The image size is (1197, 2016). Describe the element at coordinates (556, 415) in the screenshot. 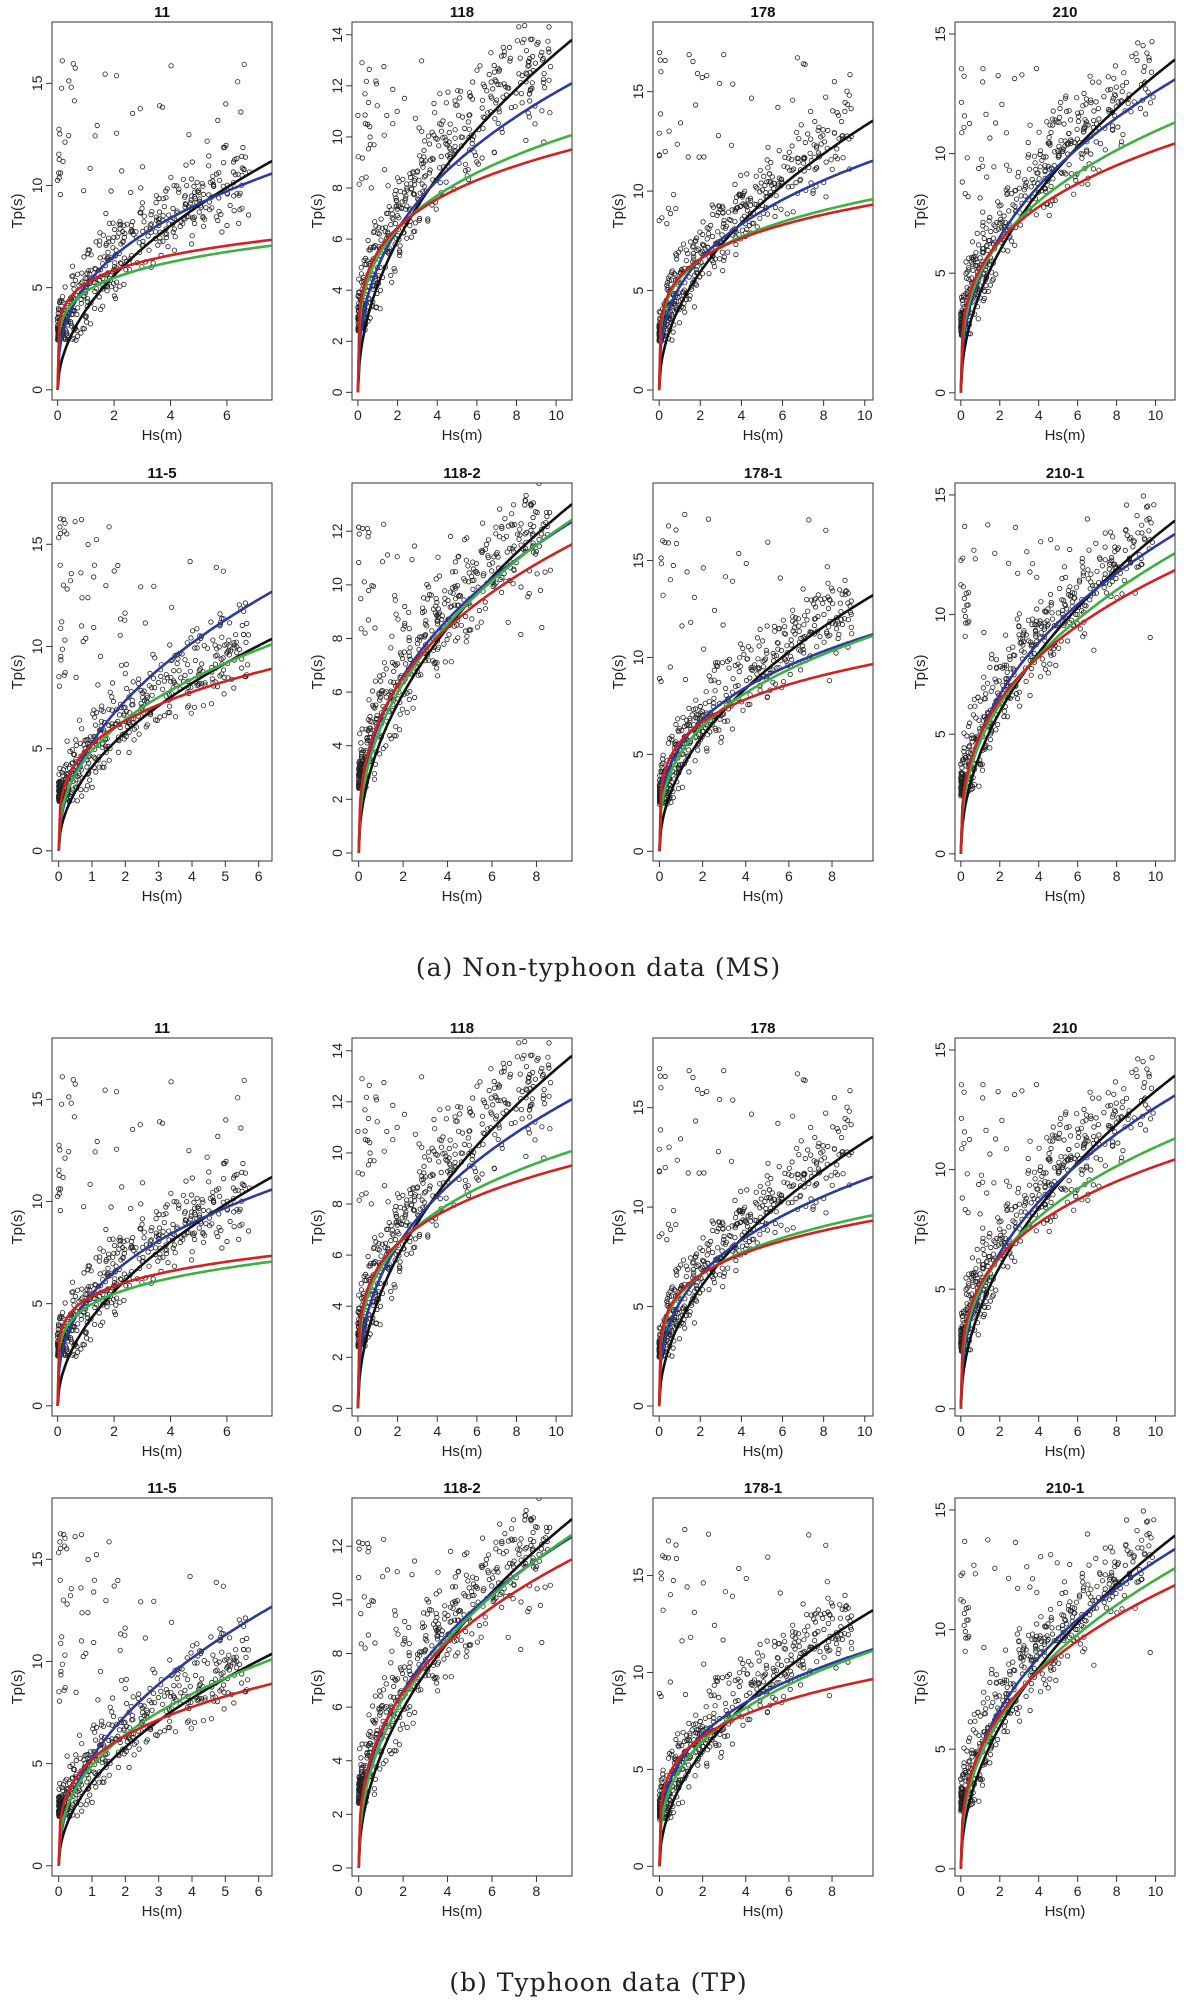

I see `x-tick-label: 10` at that location.